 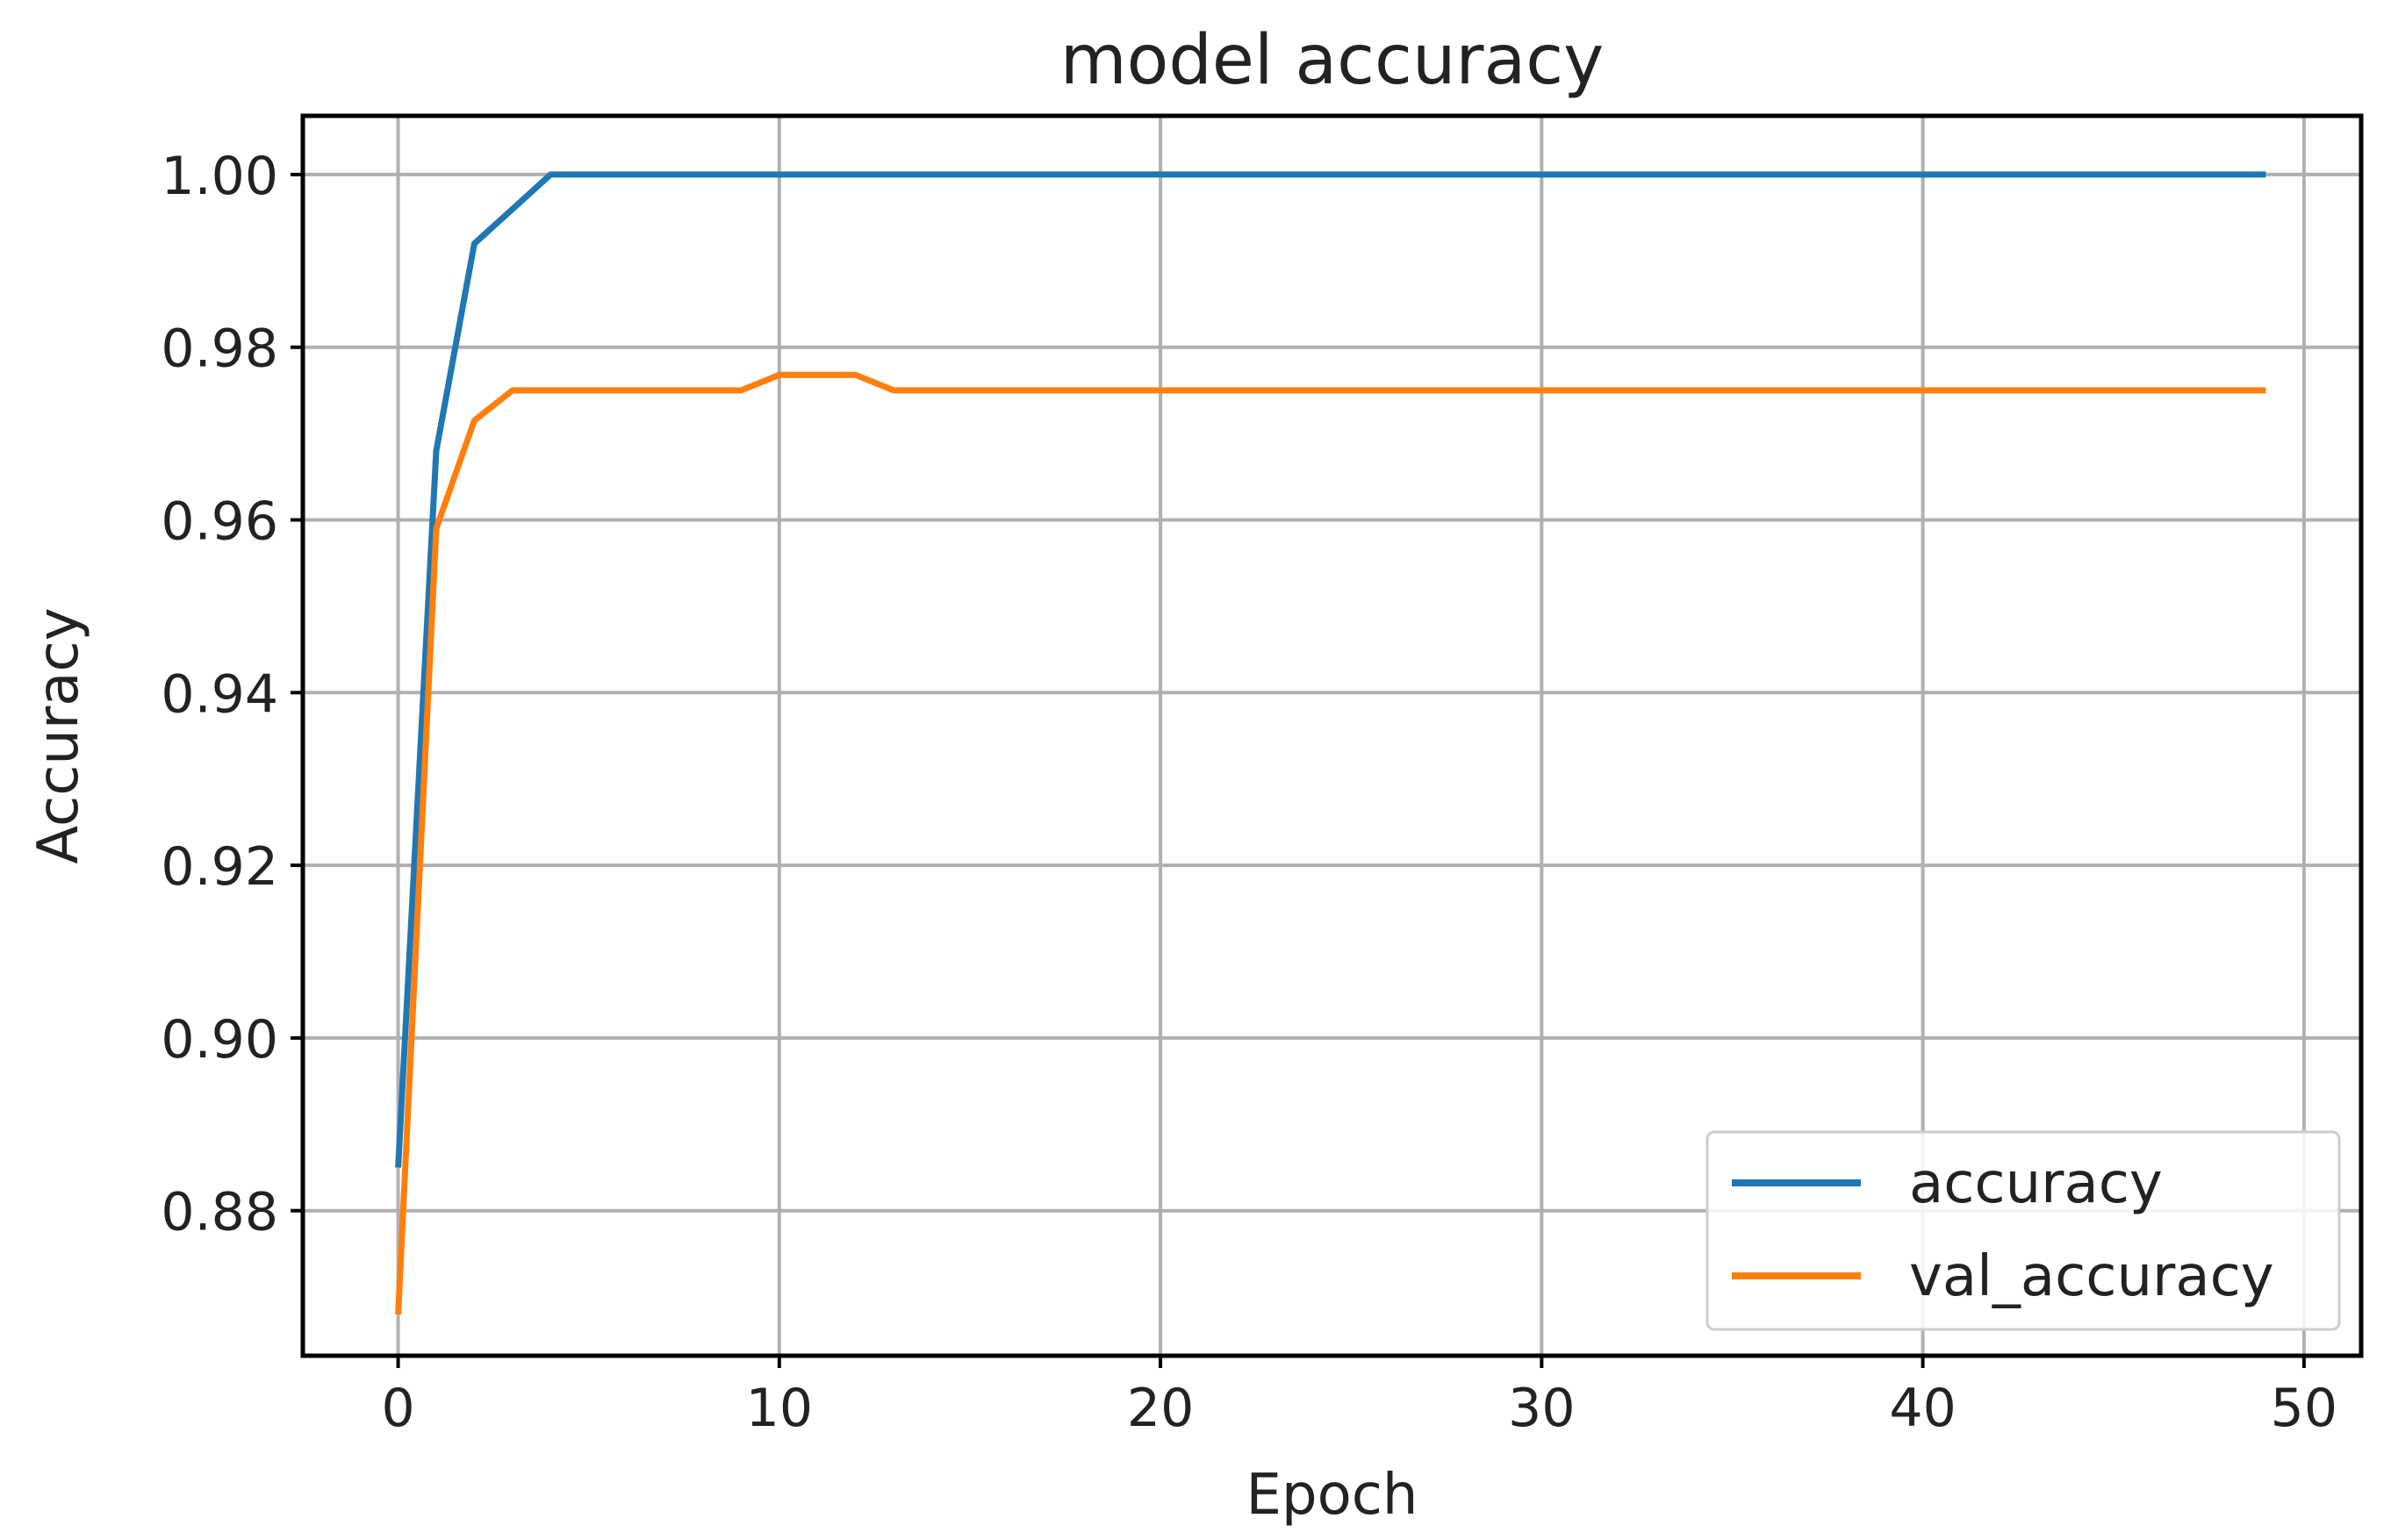 What do you see at coordinates (1923, 1408) in the screenshot?
I see `x-tick-label: 40` at bounding box center [1923, 1408].